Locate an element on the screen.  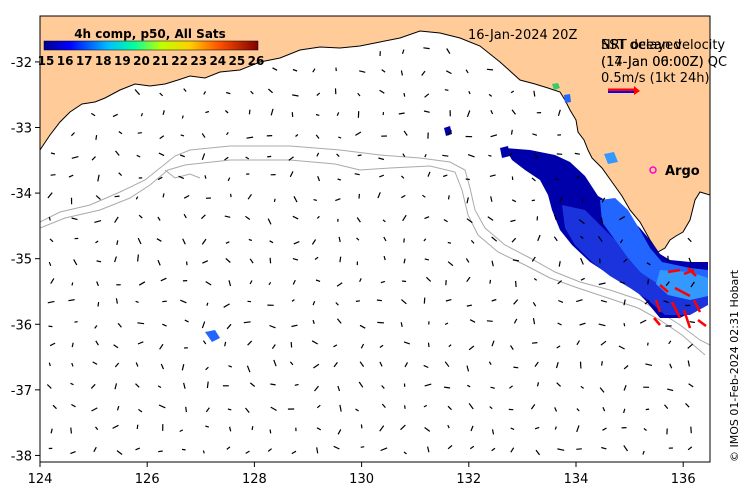
argo-marker is located at coordinates (653, 170).